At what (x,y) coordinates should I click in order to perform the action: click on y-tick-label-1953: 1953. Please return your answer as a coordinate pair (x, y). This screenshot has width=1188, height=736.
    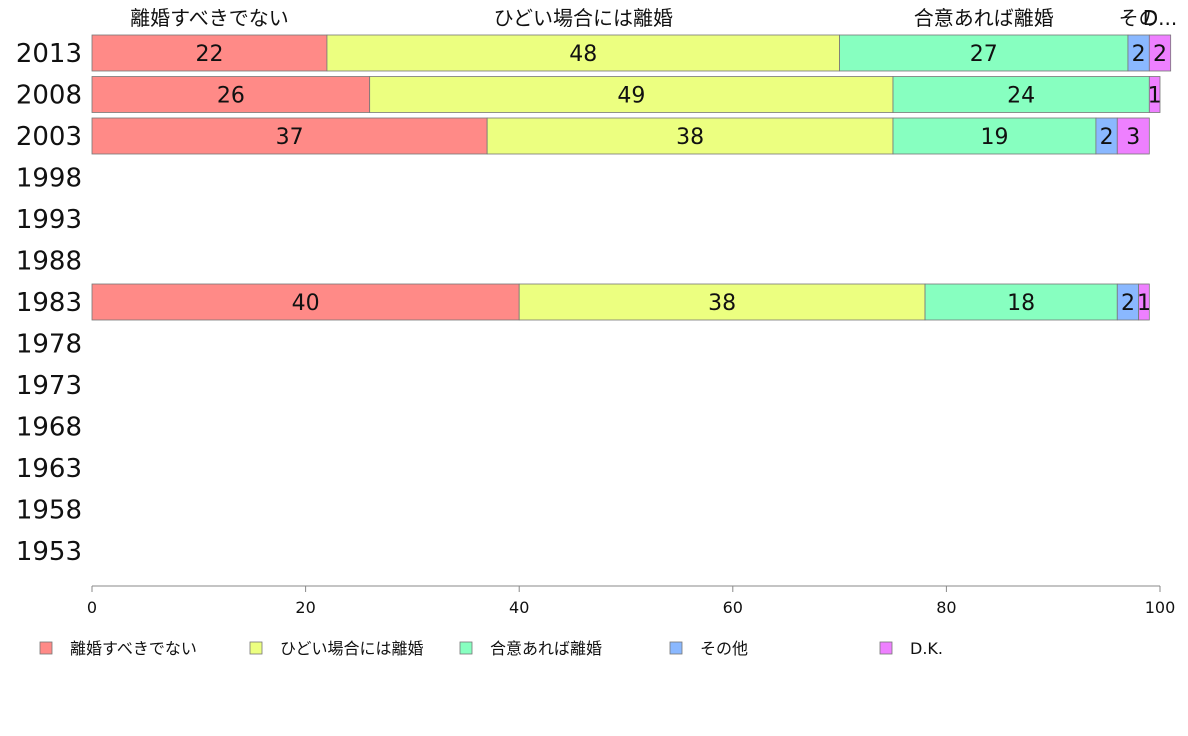
    Looking at the image, I should click on (49, 552).